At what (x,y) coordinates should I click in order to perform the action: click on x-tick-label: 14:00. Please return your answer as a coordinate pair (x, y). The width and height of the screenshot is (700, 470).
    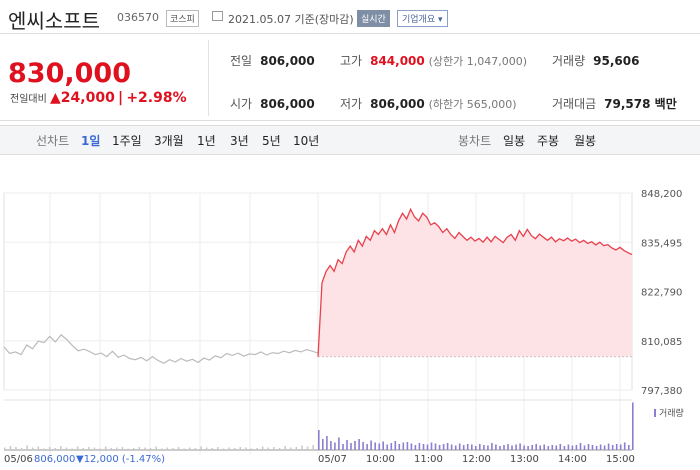
    Looking at the image, I should click on (572, 459).